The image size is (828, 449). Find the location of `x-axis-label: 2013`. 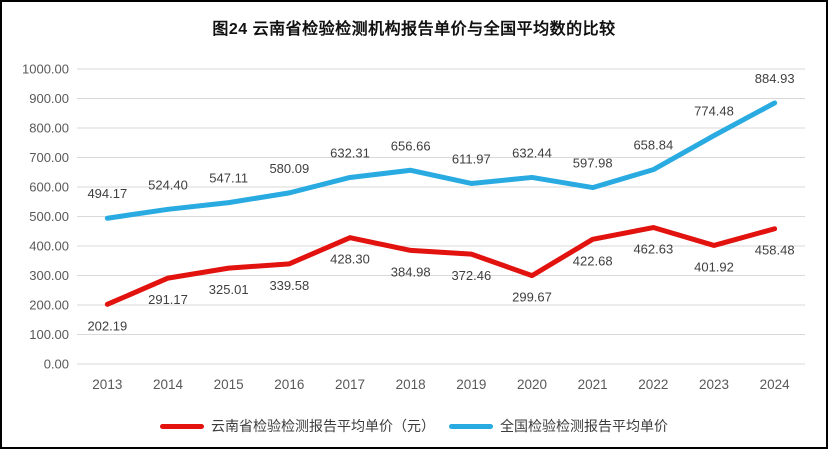

x-axis-label: 2013 is located at coordinates (107, 384).